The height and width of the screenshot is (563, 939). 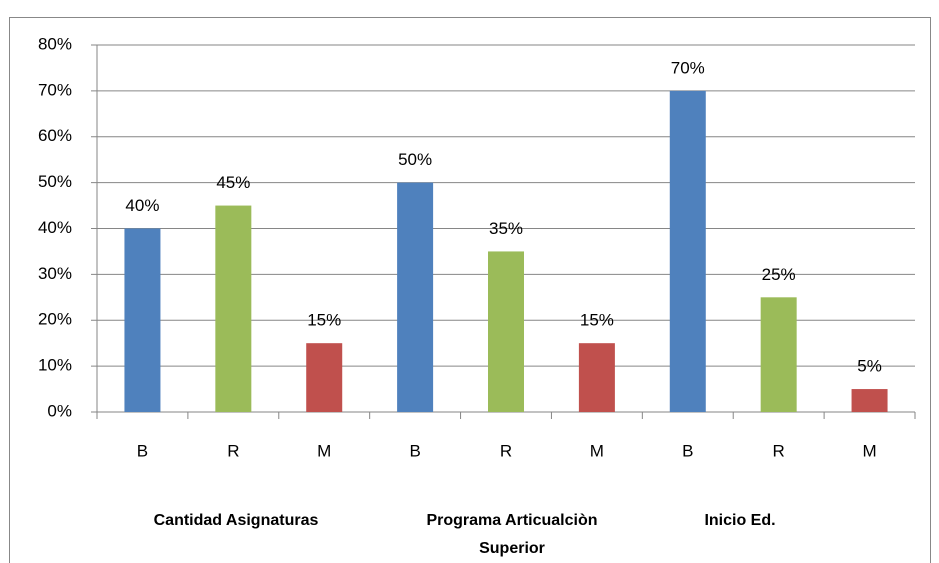 What do you see at coordinates (55, 135) in the screenshot?
I see `y-tick-label: 60%` at bounding box center [55, 135].